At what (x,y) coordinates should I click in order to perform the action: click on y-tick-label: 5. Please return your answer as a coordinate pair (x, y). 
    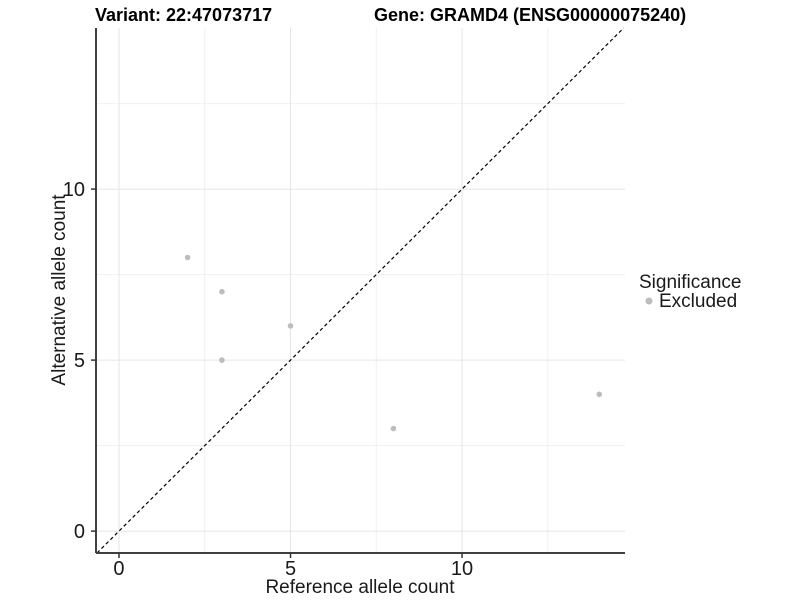
    Looking at the image, I should click on (79, 361).